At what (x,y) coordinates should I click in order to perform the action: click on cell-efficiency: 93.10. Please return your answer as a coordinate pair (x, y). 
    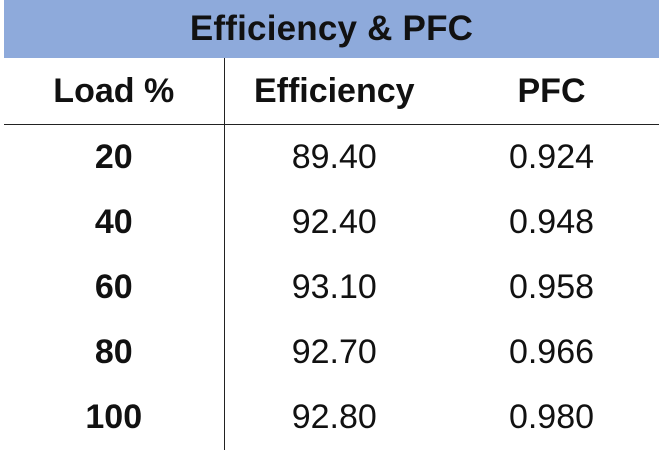
    Looking at the image, I should click on (334, 287).